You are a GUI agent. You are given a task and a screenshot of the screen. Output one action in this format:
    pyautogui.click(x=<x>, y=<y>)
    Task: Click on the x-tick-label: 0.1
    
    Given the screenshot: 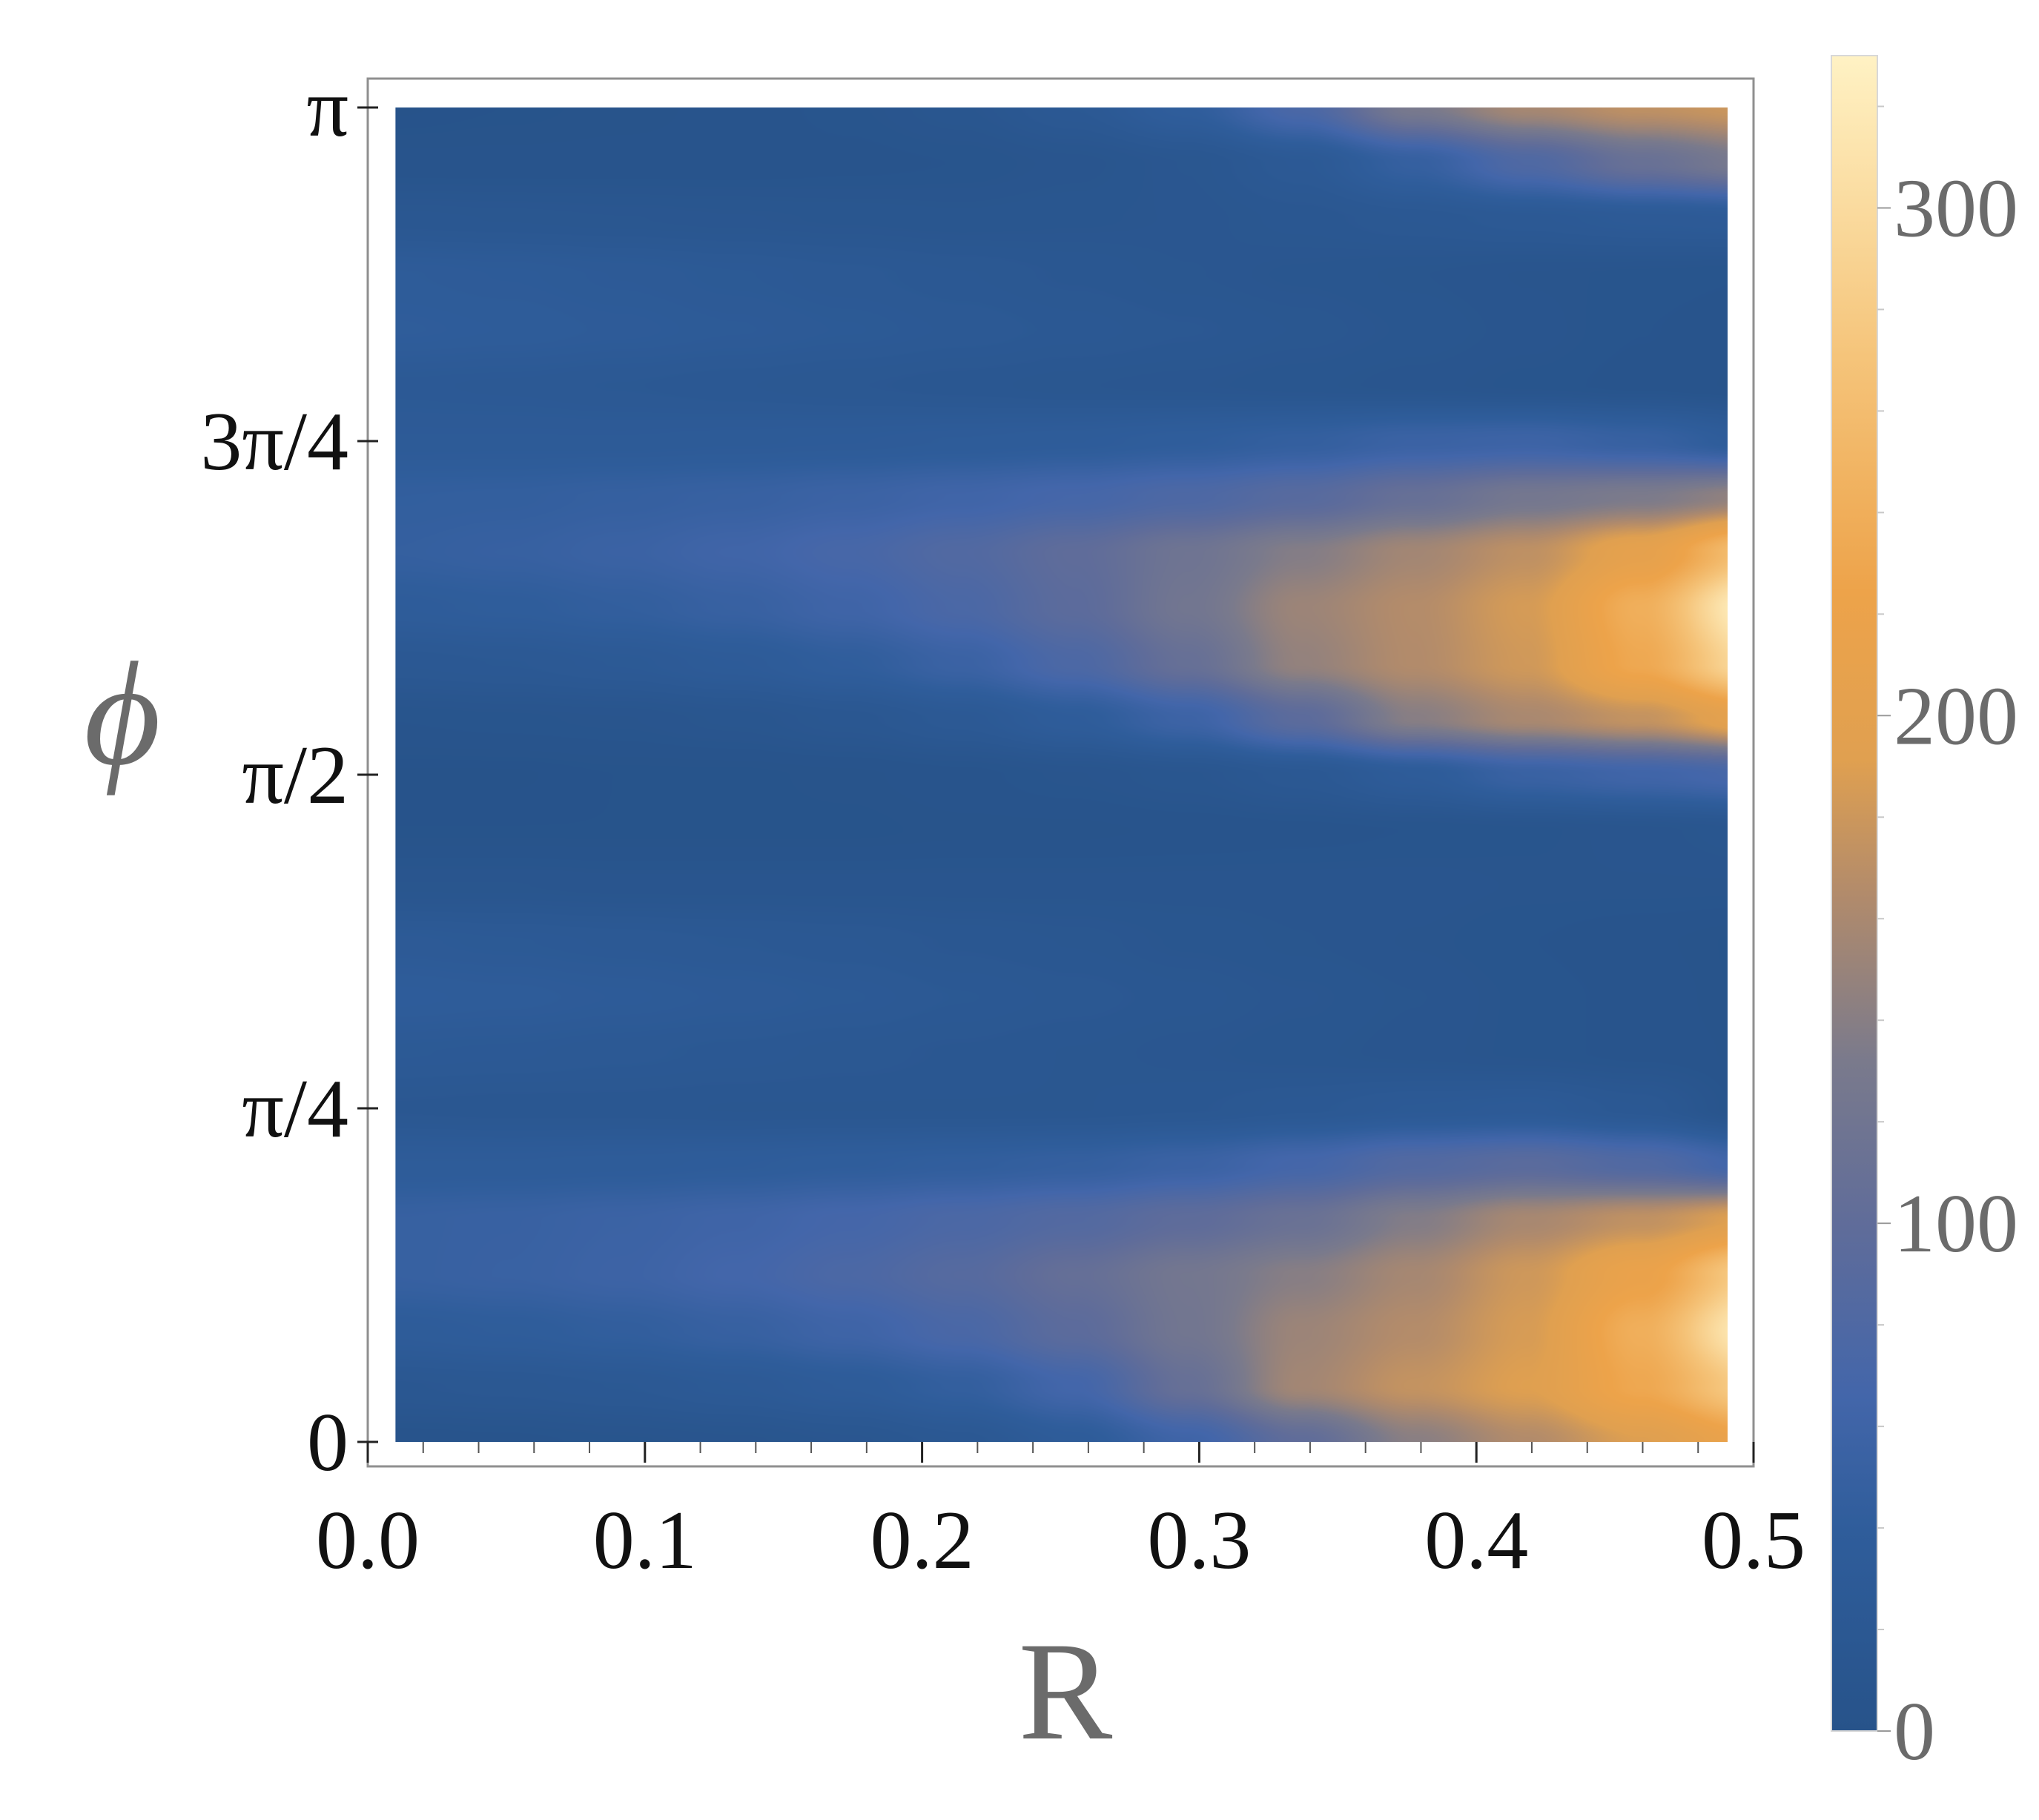 What is the action you would take?
    pyautogui.click(x=645, y=1541)
    